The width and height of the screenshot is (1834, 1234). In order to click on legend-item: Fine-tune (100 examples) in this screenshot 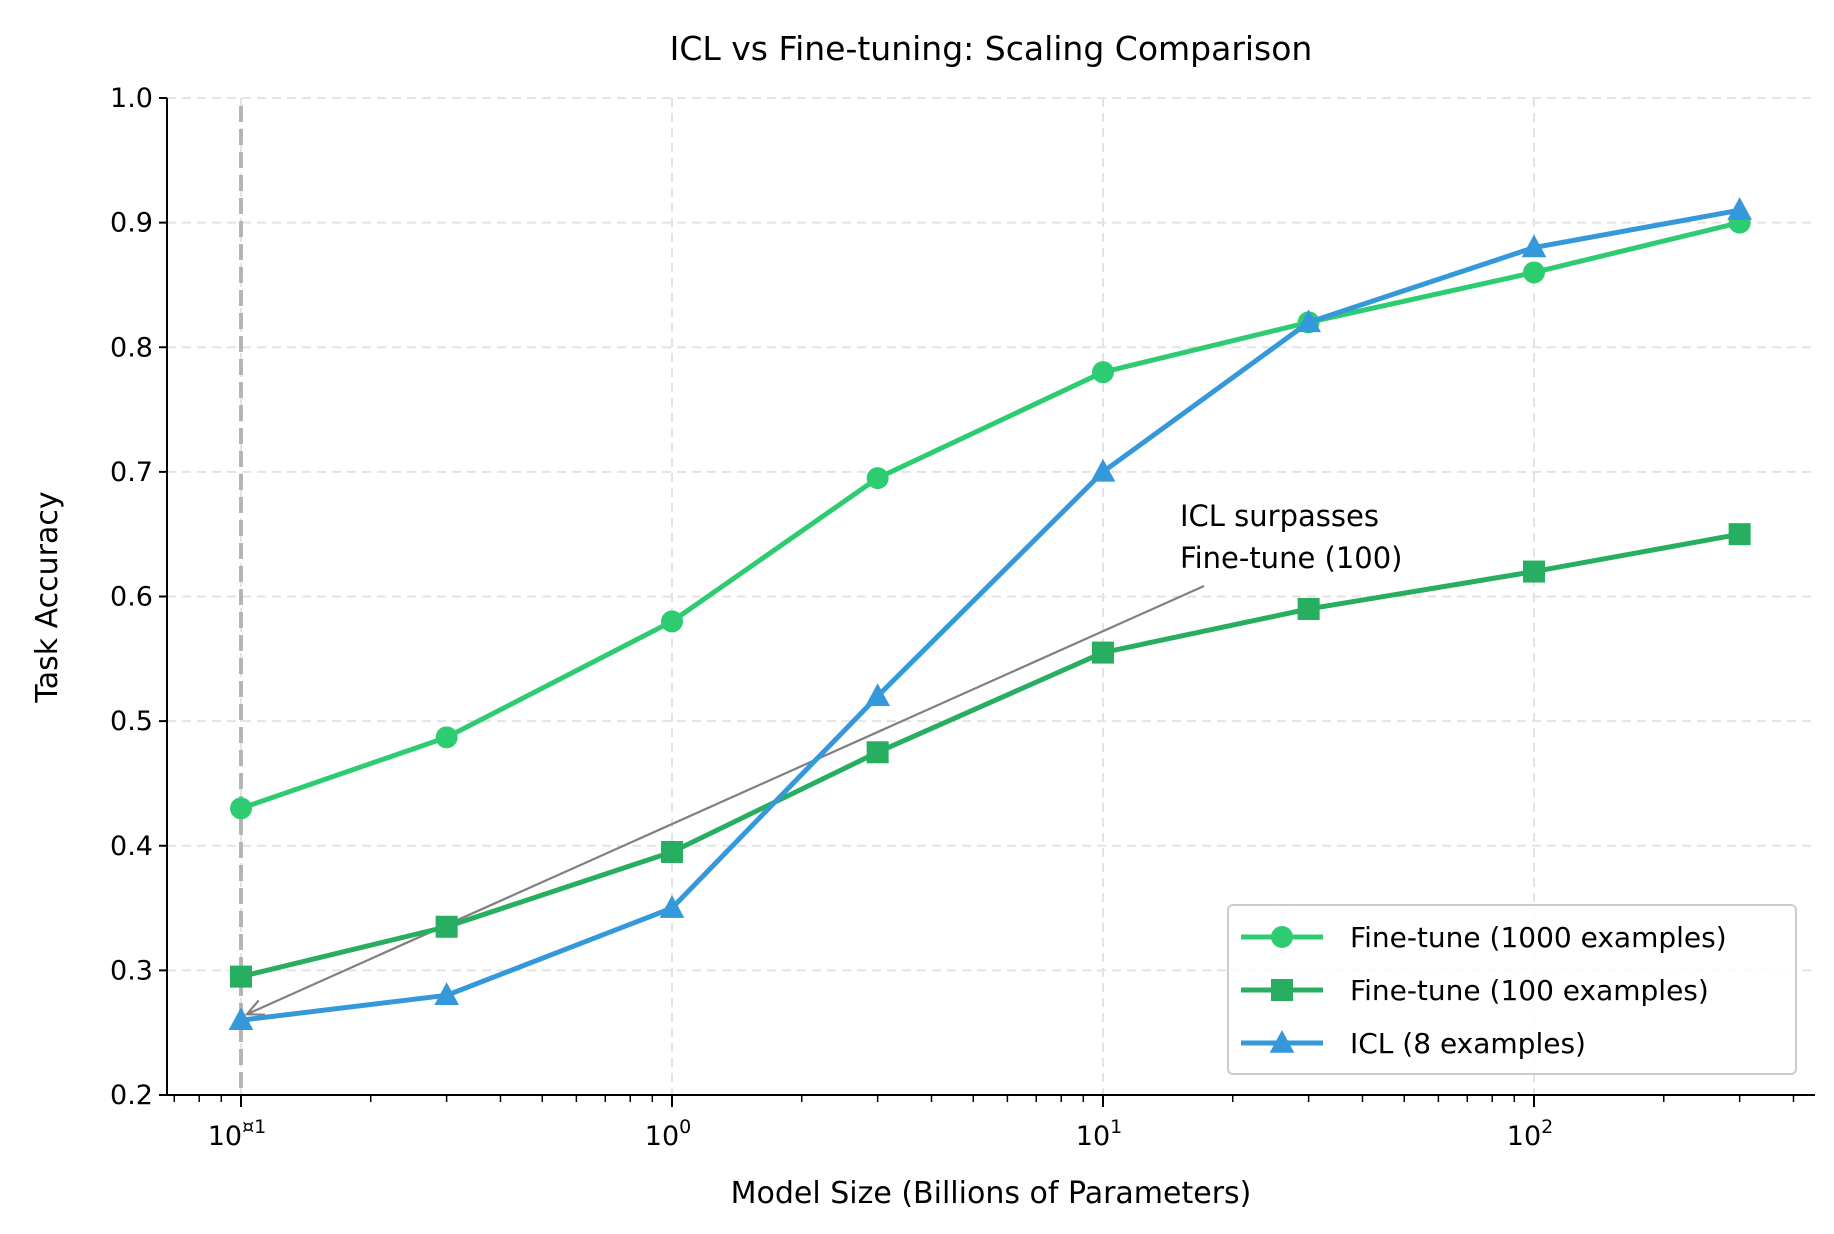, I will do `click(1475, 990)`.